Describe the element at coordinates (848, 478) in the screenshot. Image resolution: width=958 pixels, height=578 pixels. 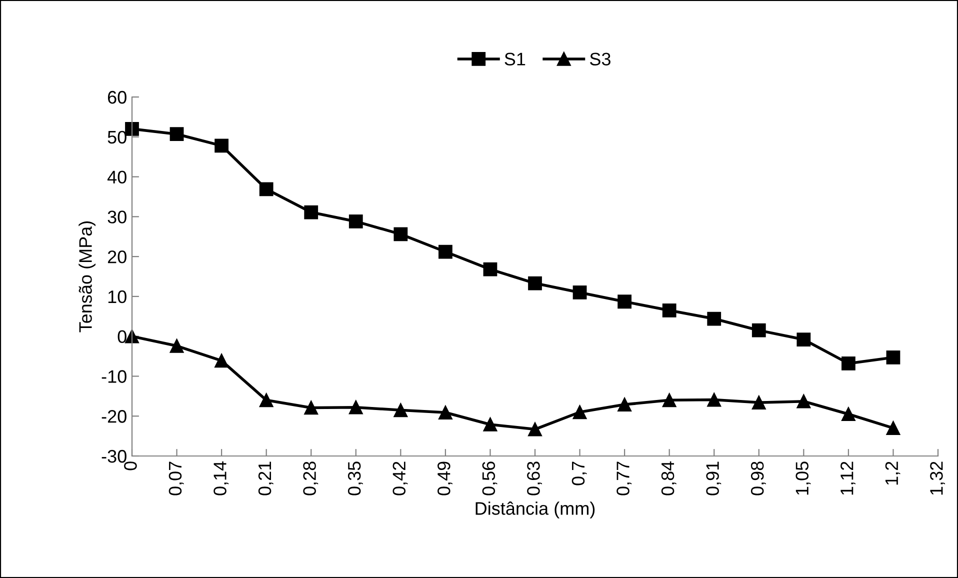
I see `x-tick-label: 1,12` at that location.